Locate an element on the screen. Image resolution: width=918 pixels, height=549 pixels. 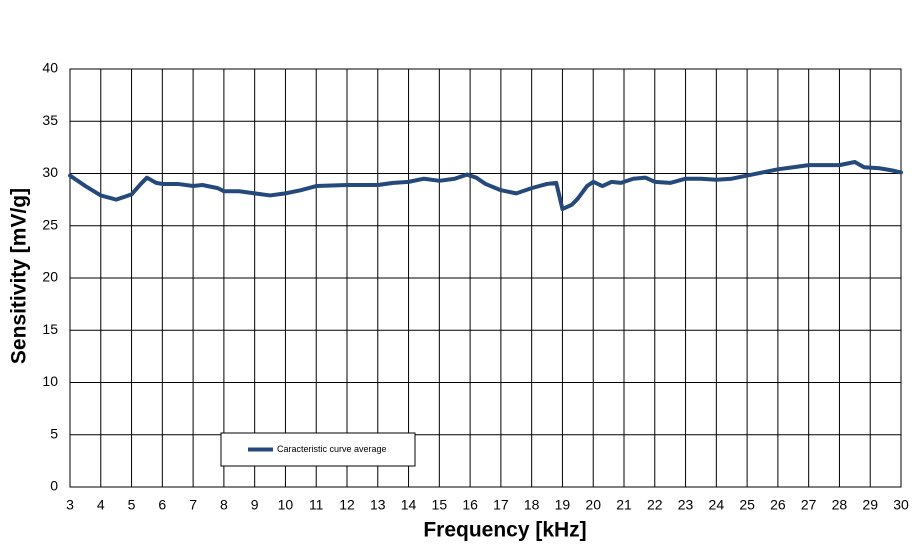
x-tick-label: 28 is located at coordinates (840, 505).